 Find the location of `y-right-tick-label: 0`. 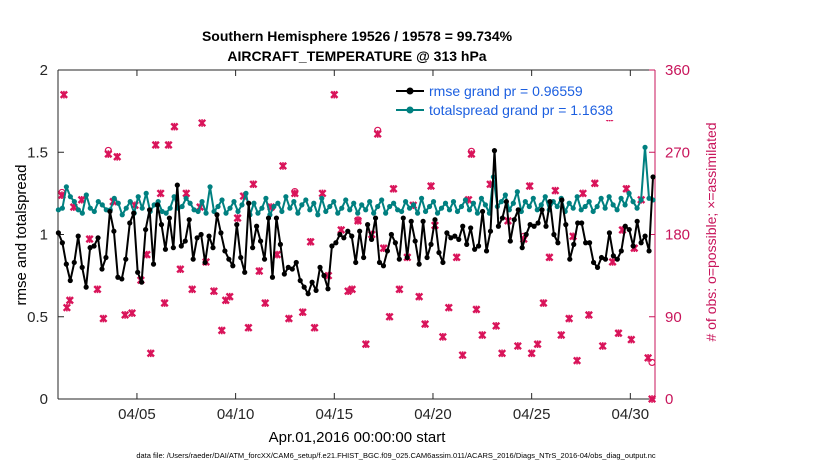

y-right-tick-label: 0 is located at coordinates (669, 399).